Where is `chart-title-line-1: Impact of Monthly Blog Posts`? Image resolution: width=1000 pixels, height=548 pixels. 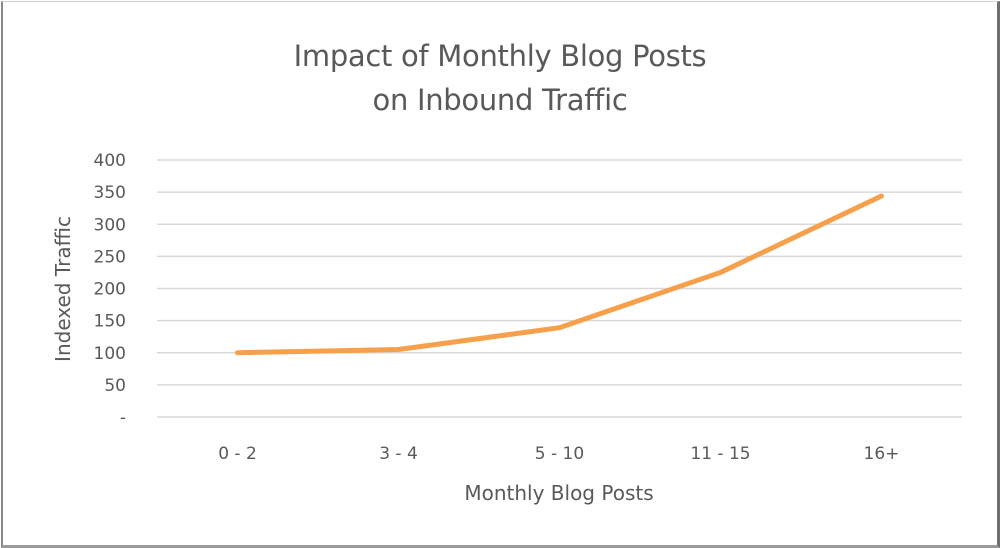
chart-title-line-1: Impact of Monthly Blog Posts is located at coordinates (500, 56).